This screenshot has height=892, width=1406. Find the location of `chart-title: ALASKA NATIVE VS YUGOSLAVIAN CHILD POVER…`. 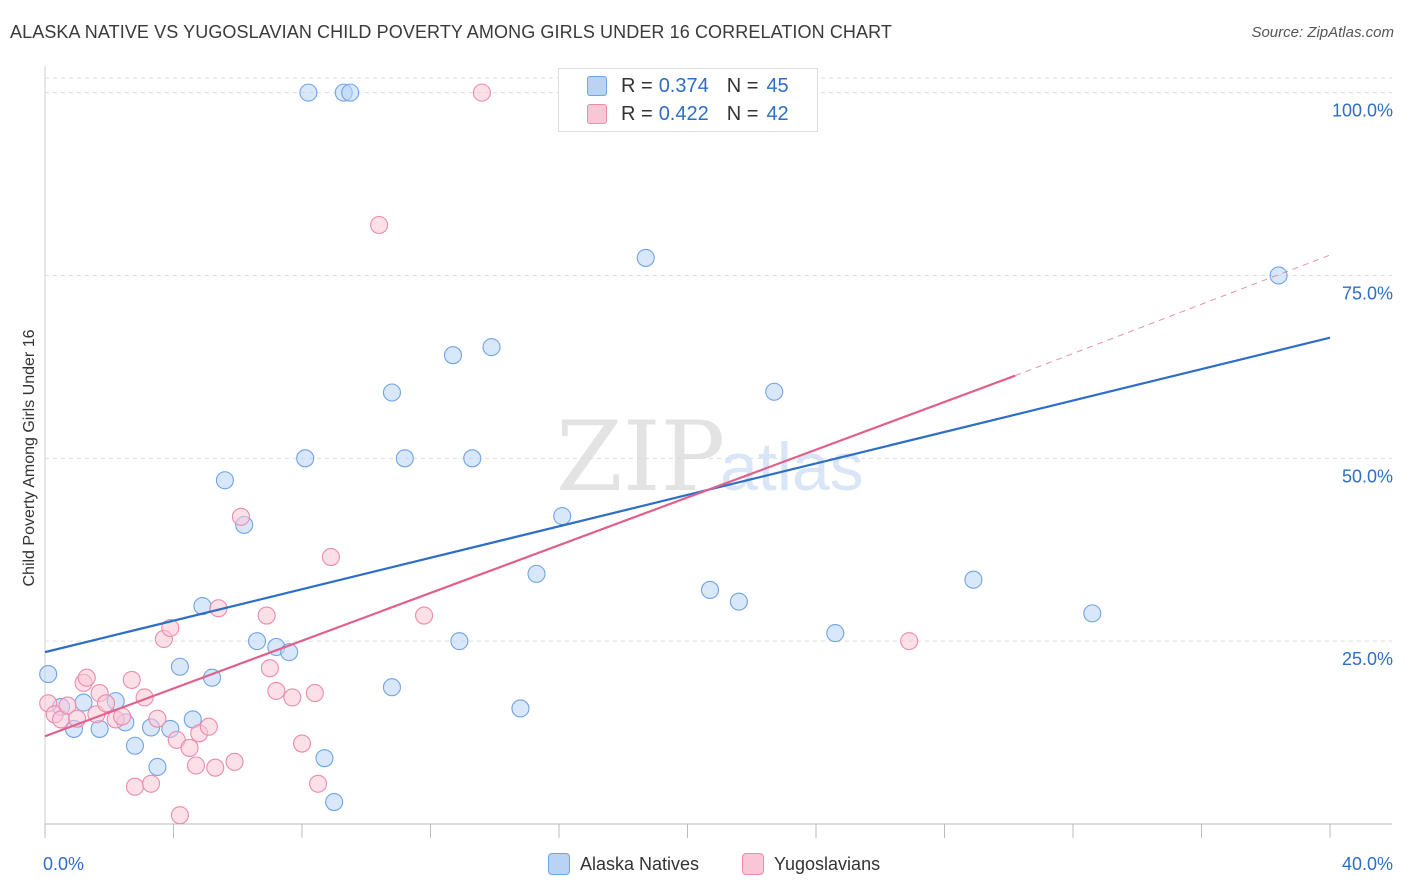

chart-title: ALASKA NATIVE VS YUGOSLAVIAN CHILD POVER… is located at coordinates (451, 32).